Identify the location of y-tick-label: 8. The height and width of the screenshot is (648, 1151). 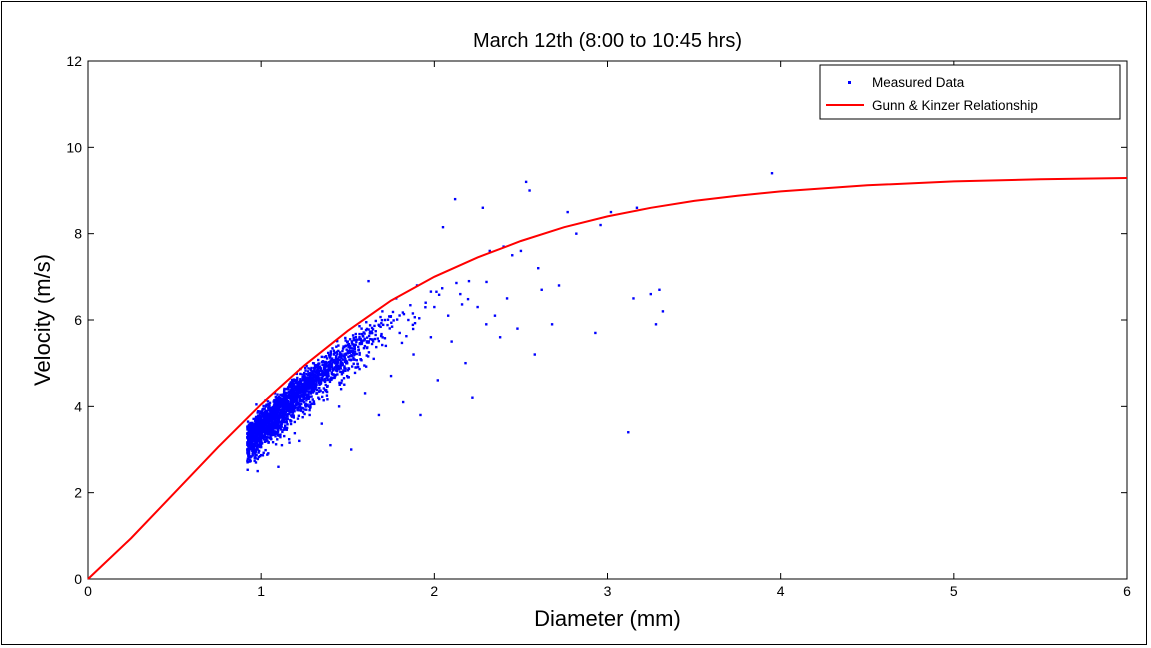
(78, 234).